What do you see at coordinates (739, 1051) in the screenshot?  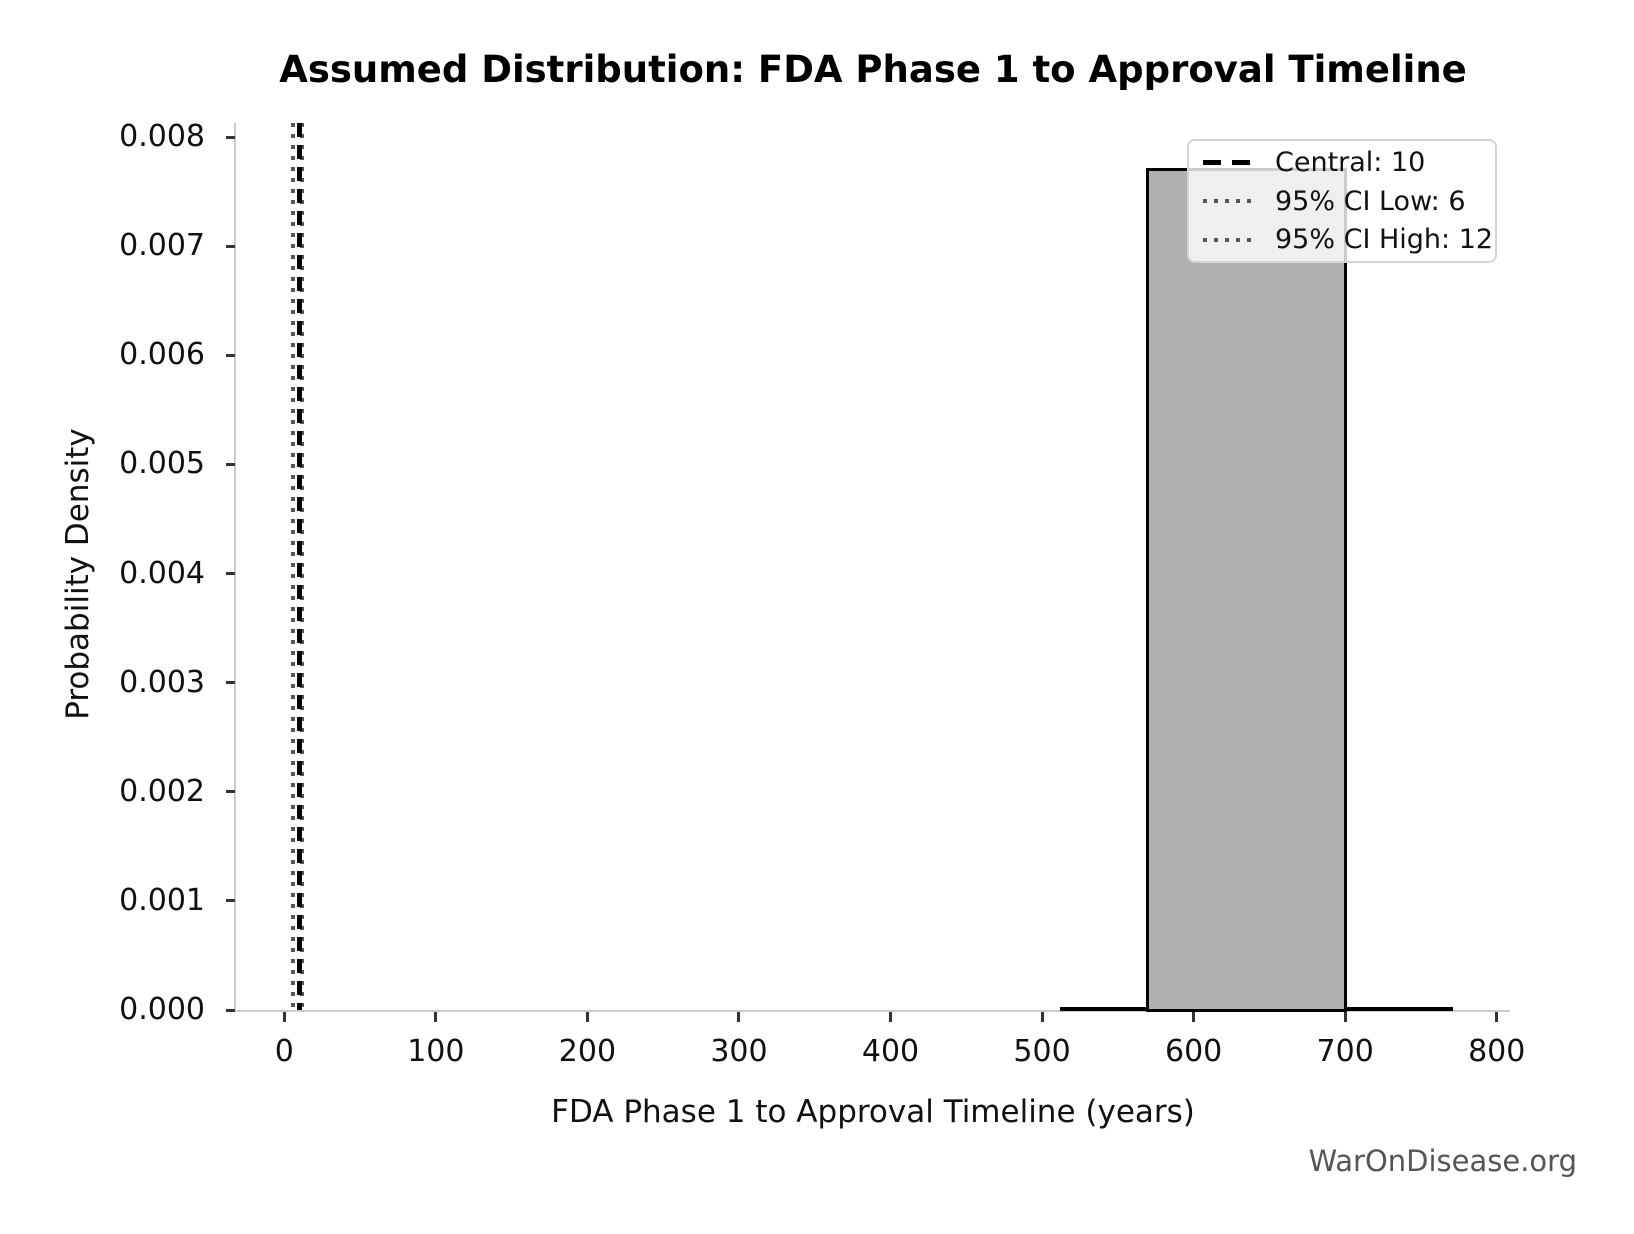 I see `x-tick-label: 300` at bounding box center [739, 1051].